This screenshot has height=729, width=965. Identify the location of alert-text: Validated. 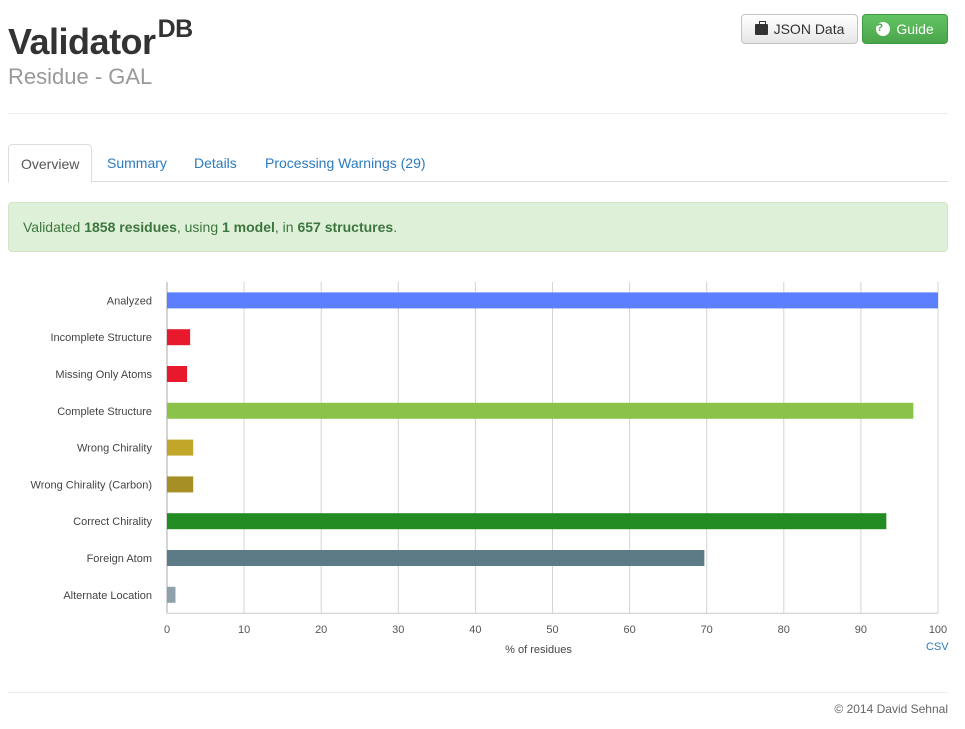
(52, 227).